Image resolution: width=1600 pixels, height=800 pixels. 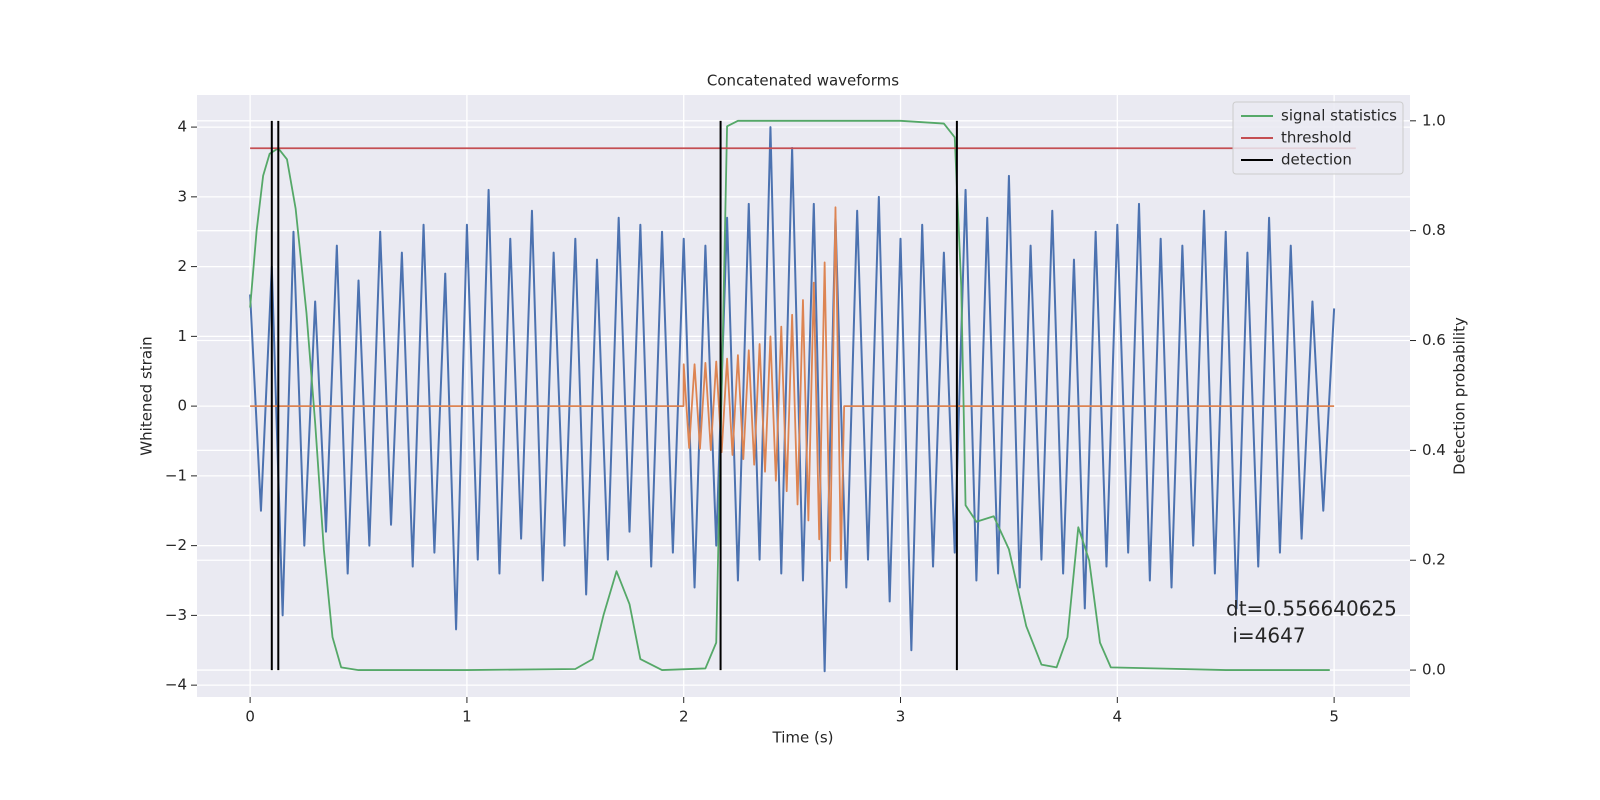 I want to click on x-tick-label: 1, so click(x=467, y=717).